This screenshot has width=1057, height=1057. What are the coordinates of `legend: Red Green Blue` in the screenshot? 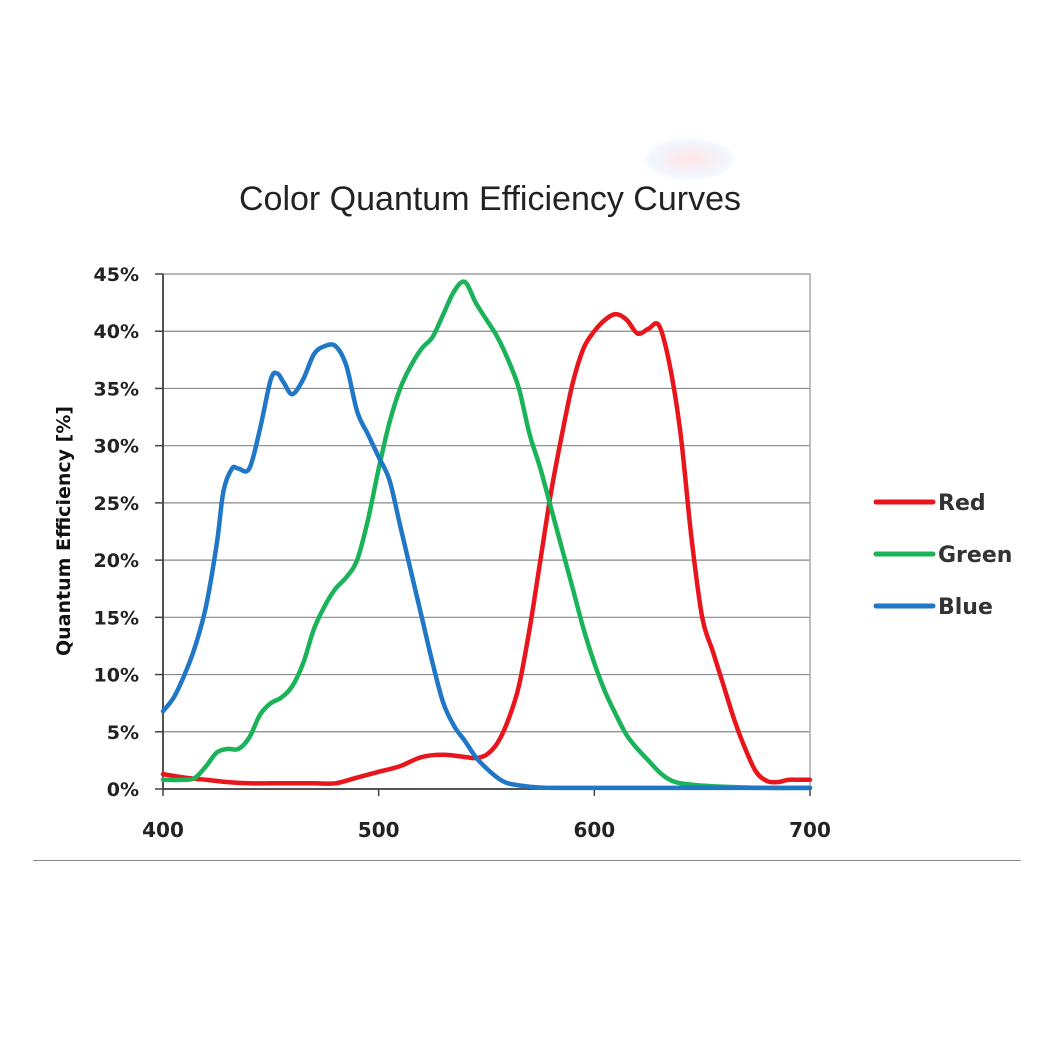 It's located at (942, 555).